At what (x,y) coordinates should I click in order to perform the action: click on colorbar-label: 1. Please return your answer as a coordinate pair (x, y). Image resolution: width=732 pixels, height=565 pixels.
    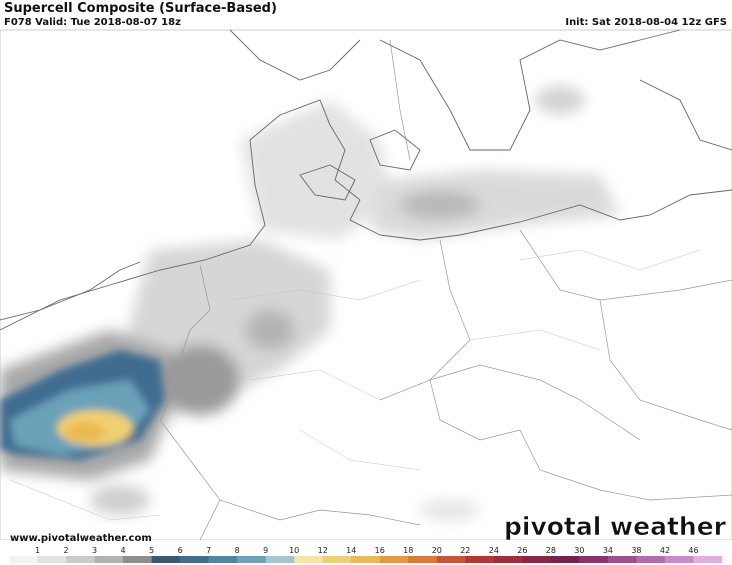
    Looking at the image, I should click on (37, 550).